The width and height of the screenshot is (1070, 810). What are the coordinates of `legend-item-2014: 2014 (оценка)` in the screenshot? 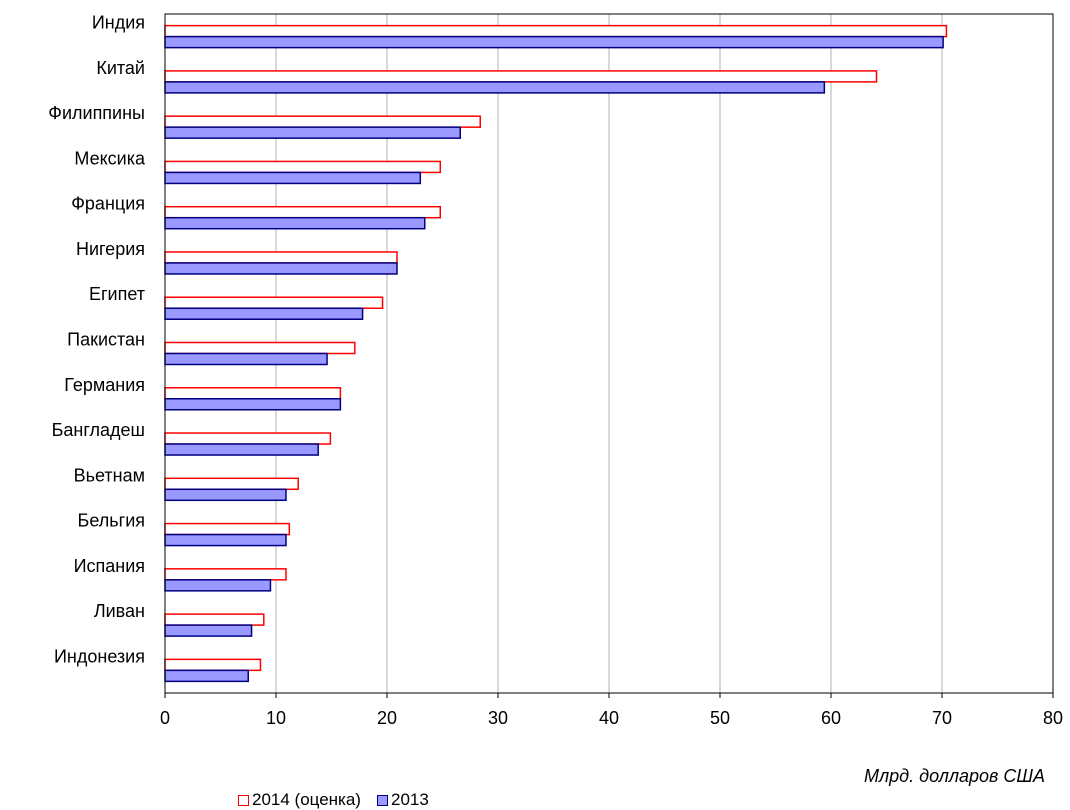 It's located at (299, 800).